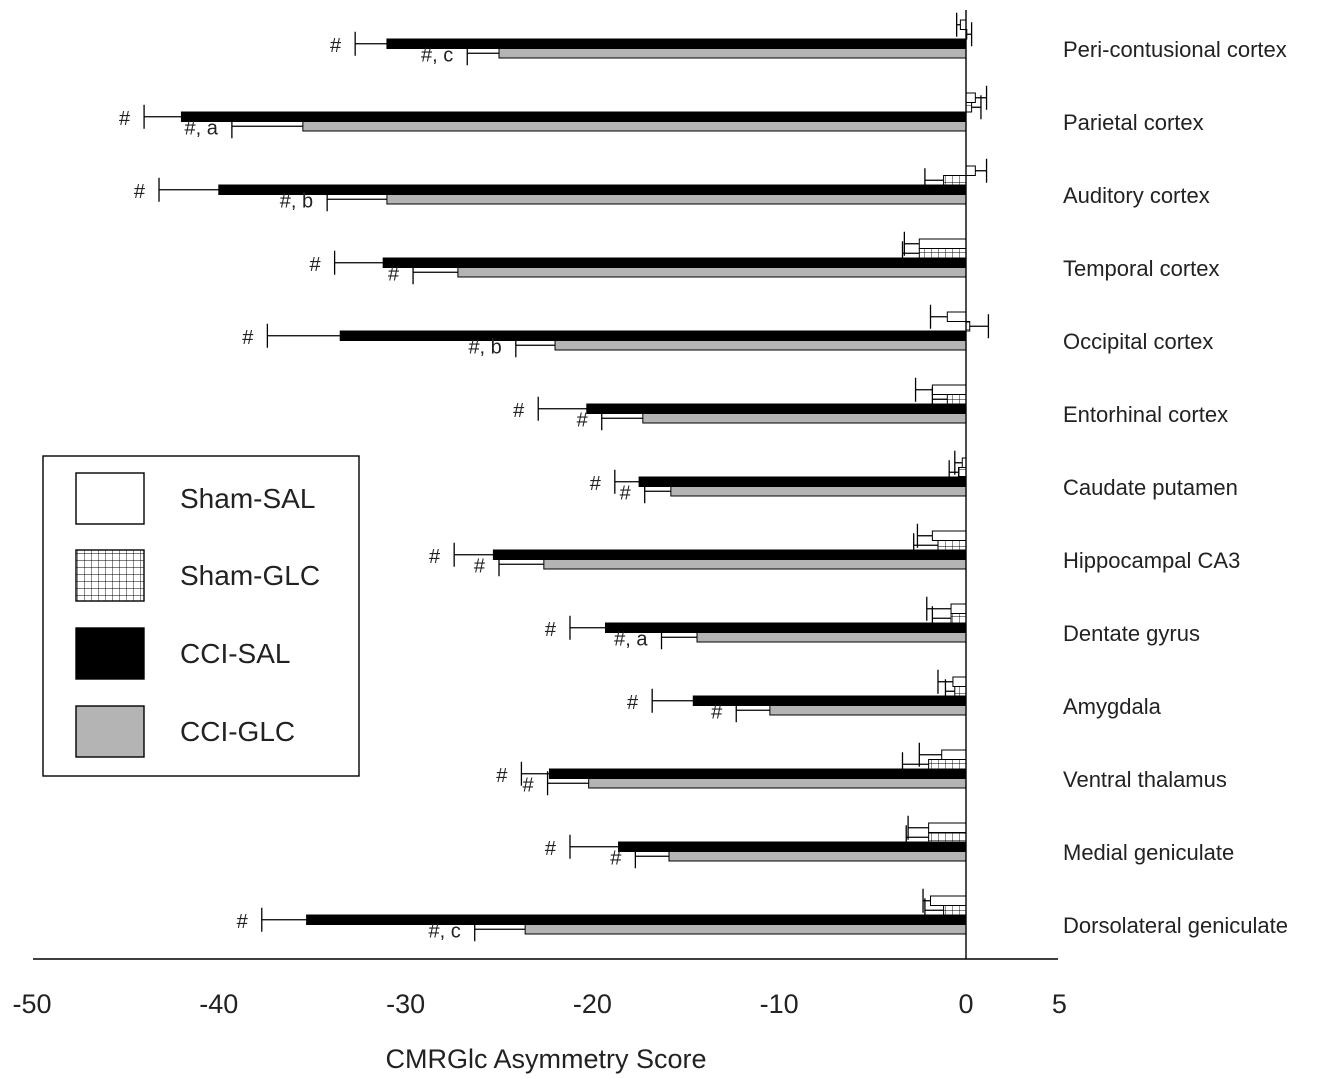 The width and height of the screenshot is (1331, 1079). I want to click on bar-sham-glc-amygdala, so click(960, 691).